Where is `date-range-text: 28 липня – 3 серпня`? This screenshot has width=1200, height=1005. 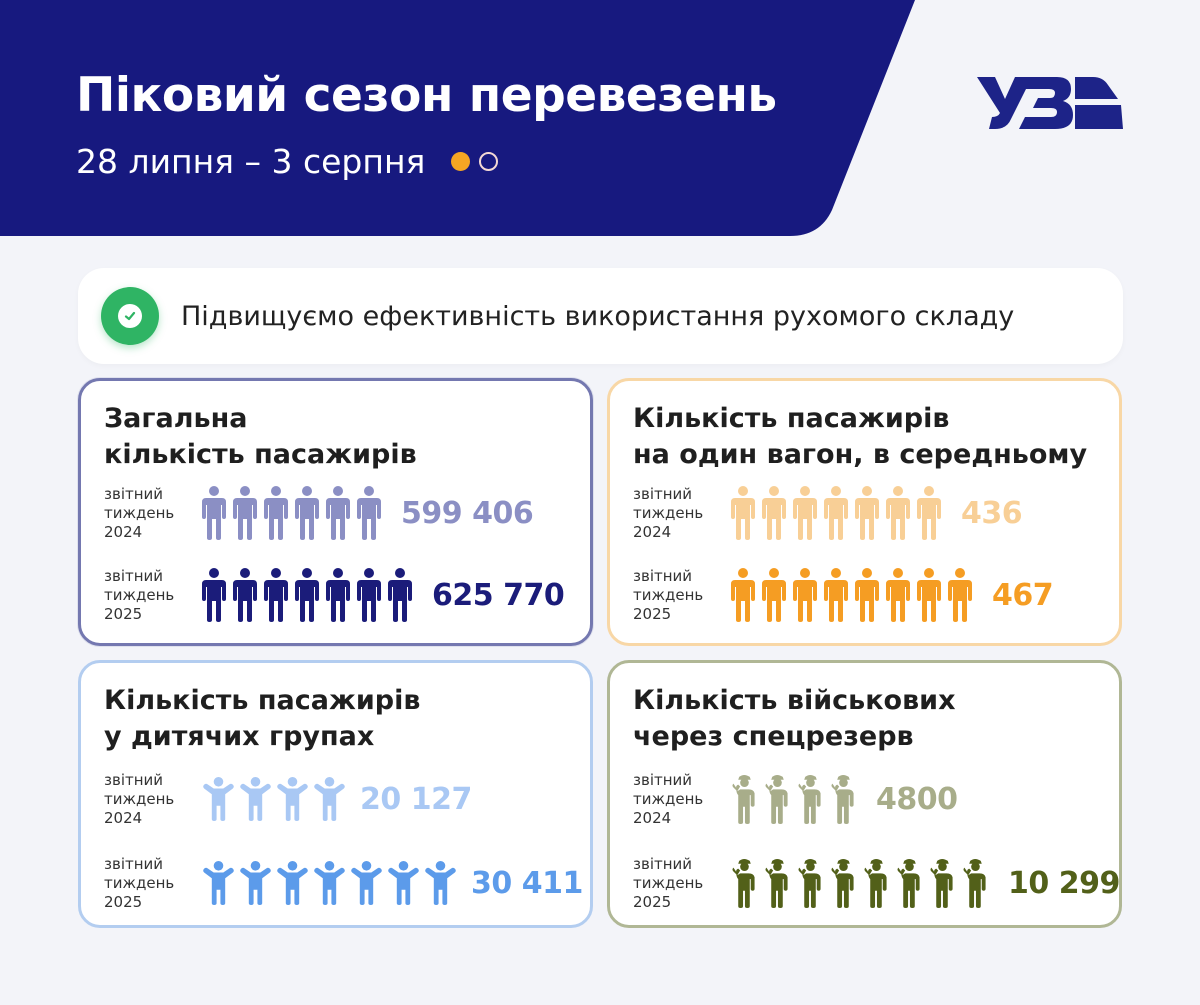 date-range-text: 28 липня – 3 серпня is located at coordinates (251, 161).